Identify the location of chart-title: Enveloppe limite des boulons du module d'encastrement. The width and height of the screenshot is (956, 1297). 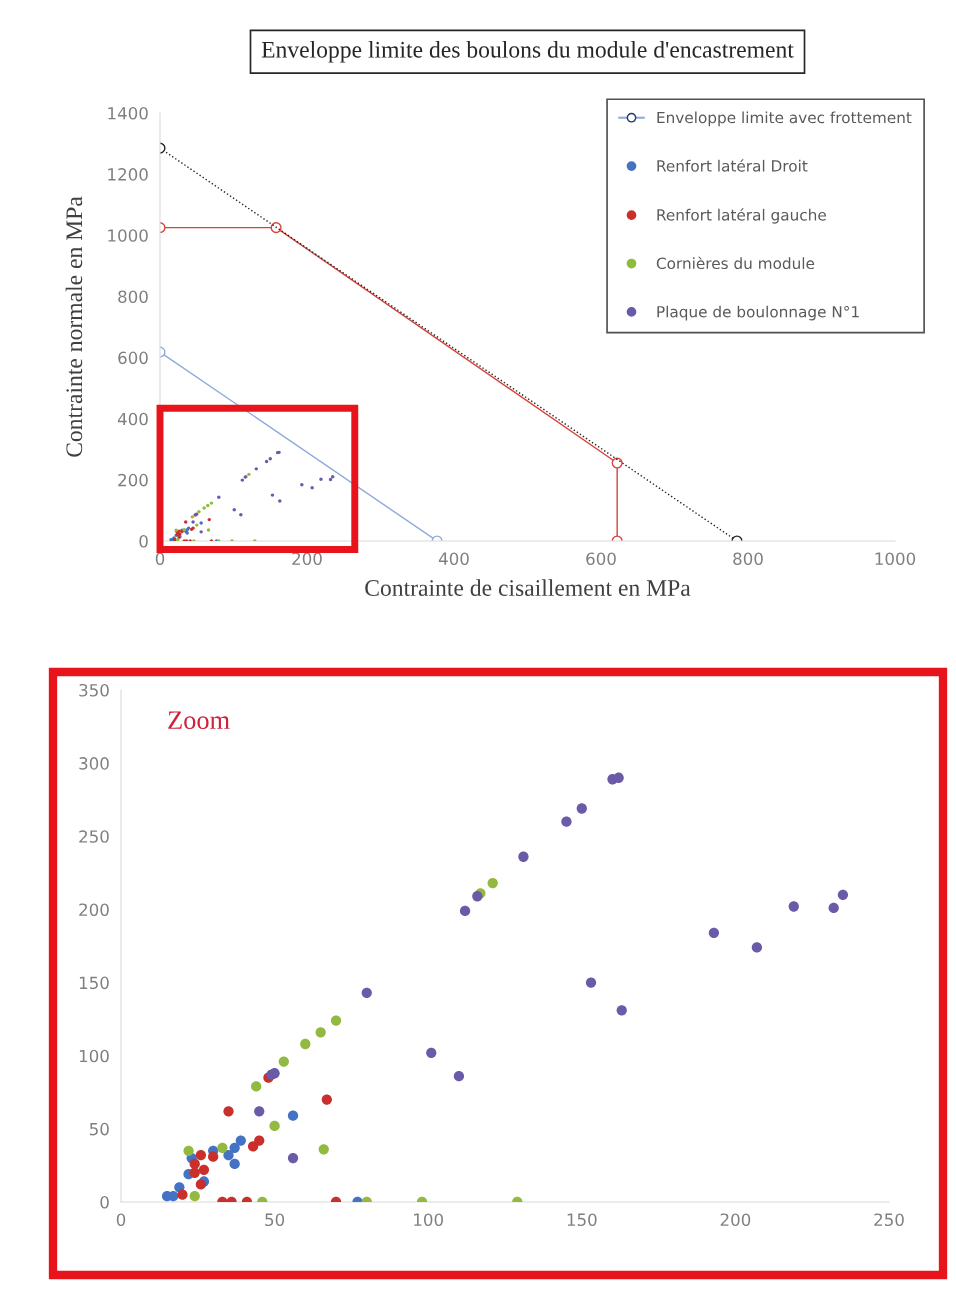
(527, 52).